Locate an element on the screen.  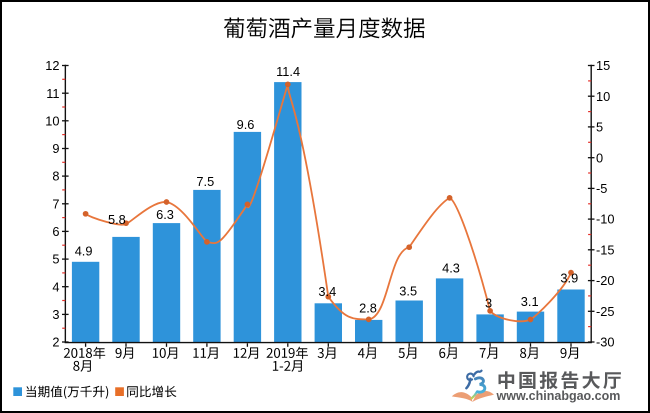
svg-text: www.chinabgao.com is located at coordinates (558, 396).